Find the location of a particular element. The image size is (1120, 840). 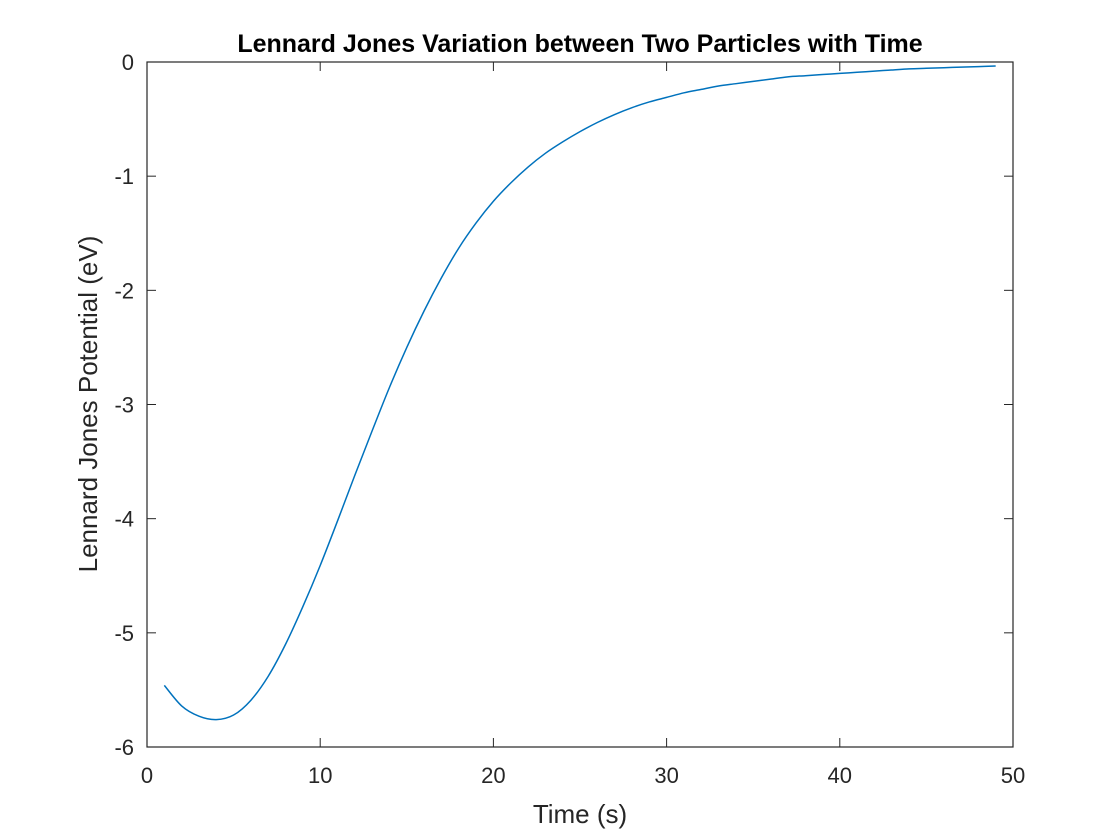

x-tick-label: 20 is located at coordinates (493, 775).